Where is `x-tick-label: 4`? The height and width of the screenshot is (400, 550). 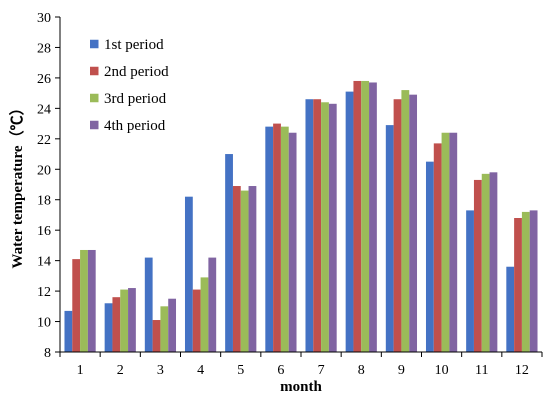 x-tick-label: 4 is located at coordinates (200, 370).